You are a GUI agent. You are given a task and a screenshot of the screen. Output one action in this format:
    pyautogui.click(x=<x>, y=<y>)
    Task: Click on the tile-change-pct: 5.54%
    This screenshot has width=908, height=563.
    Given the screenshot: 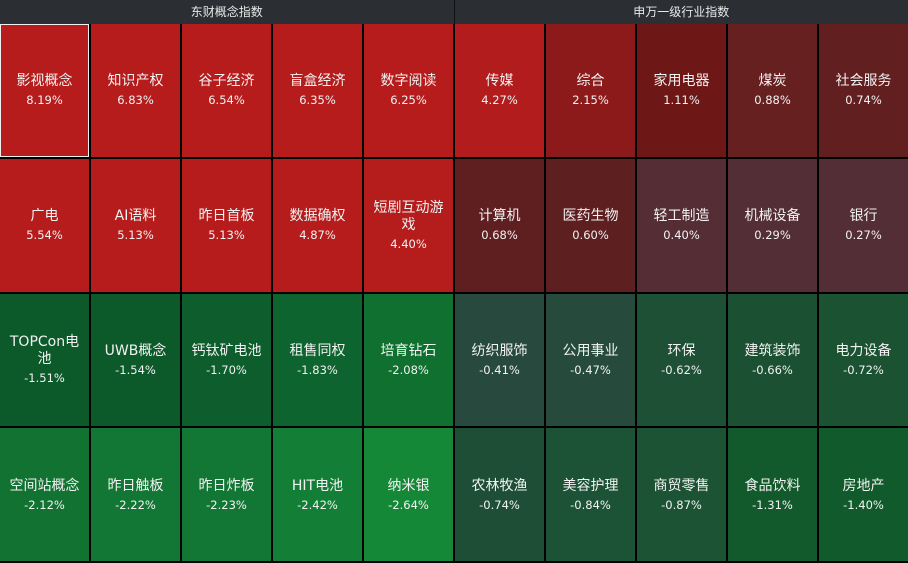 What is the action you would take?
    pyautogui.click(x=44, y=235)
    